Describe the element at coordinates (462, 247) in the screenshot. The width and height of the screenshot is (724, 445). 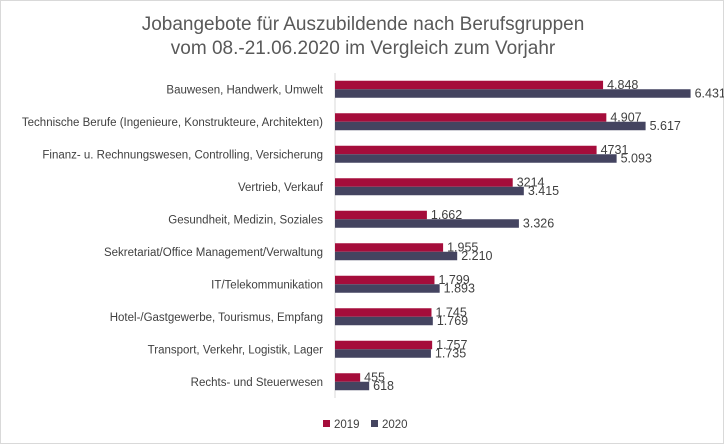
I see `value-label-2019: 1.955` at that location.